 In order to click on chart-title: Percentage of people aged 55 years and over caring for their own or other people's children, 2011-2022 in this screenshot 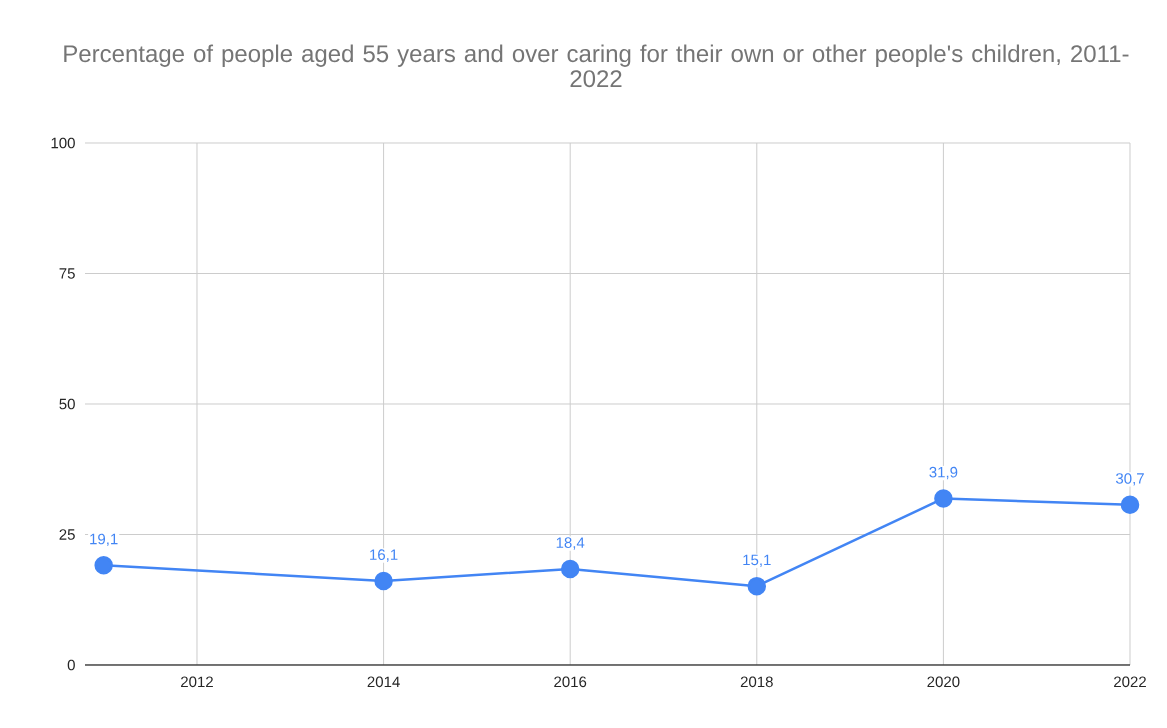, I will do `click(596, 66)`.